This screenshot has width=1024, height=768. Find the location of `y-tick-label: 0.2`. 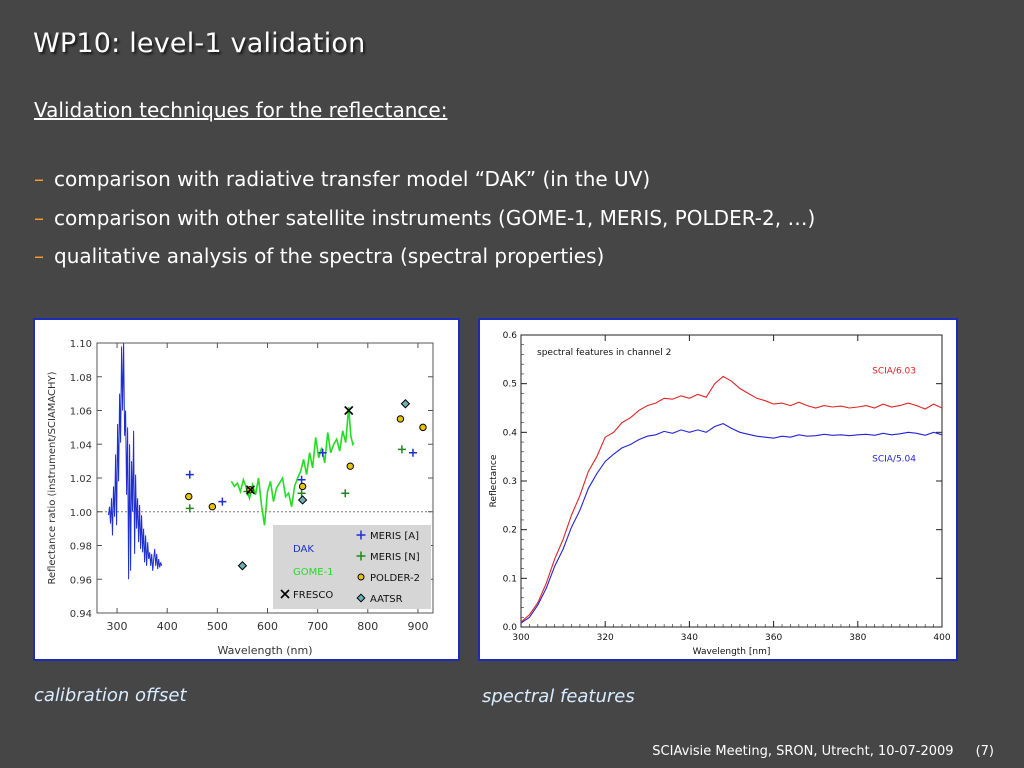

y-tick-label: 0.2 is located at coordinates (510, 531).